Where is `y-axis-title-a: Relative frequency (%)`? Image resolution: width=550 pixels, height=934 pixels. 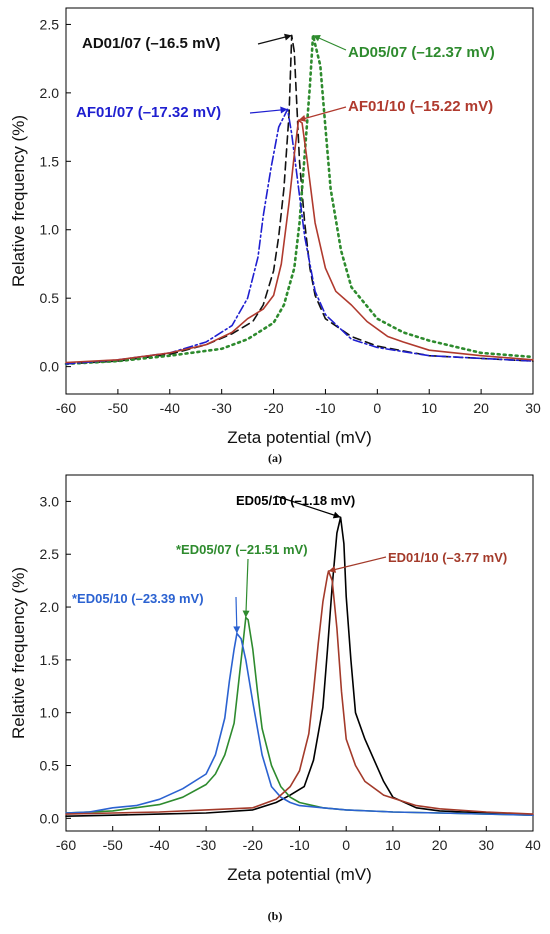 y-axis-title-a: Relative frequency (%) is located at coordinates (18, 201).